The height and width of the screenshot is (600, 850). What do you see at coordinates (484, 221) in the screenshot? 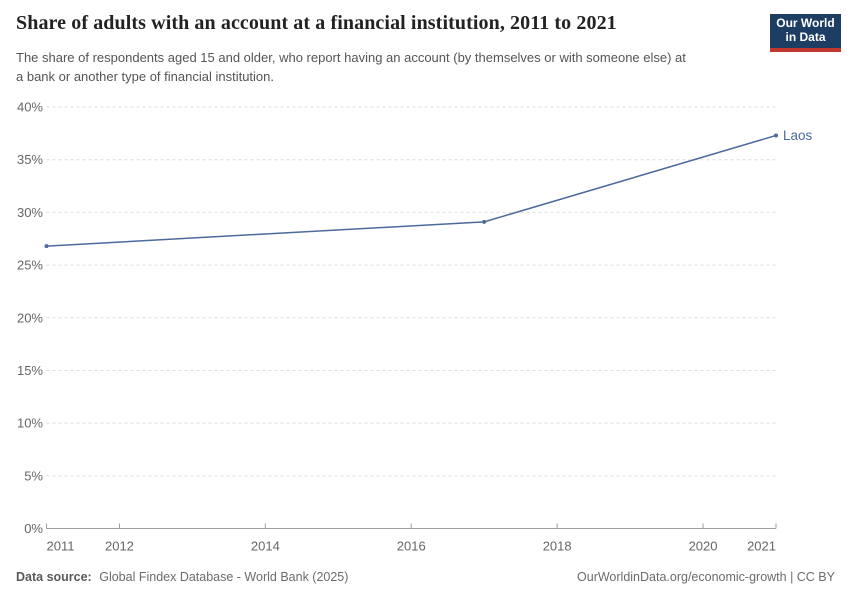
I see `laos-data-point-2017` at bounding box center [484, 221].